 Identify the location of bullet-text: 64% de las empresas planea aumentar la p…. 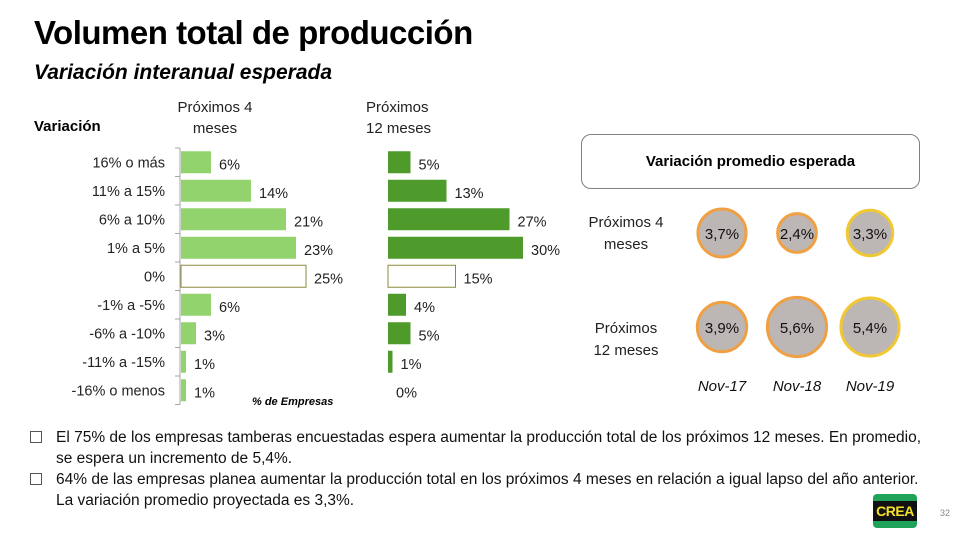
(487, 490).